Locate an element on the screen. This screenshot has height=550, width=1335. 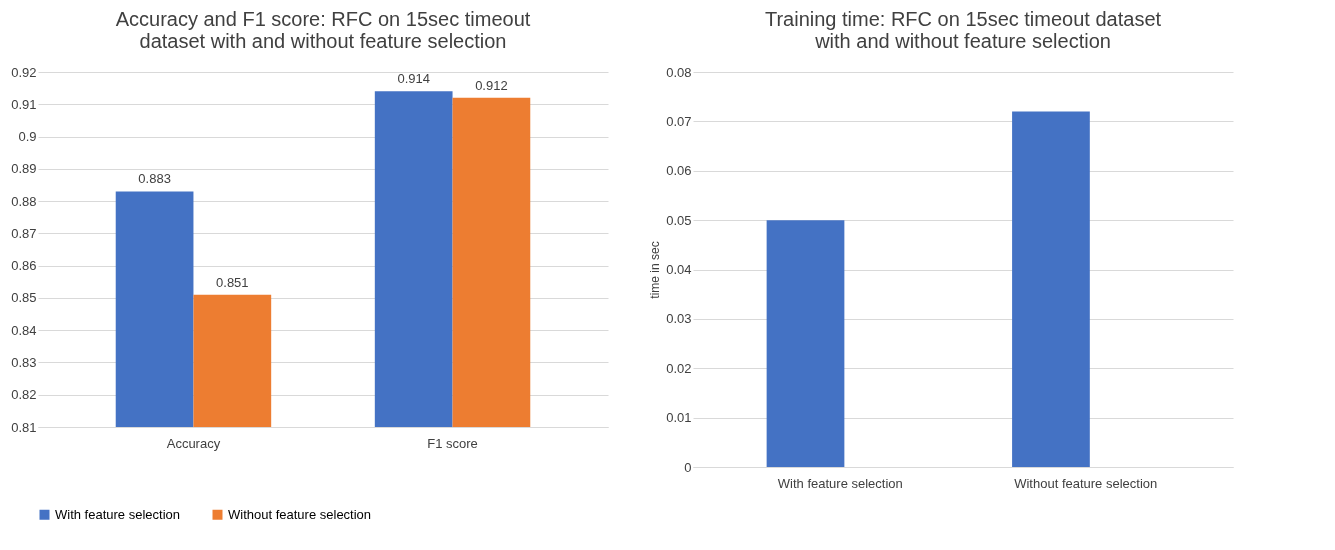
y-tick-label: 0.9 is located at coordinates (27, 137).